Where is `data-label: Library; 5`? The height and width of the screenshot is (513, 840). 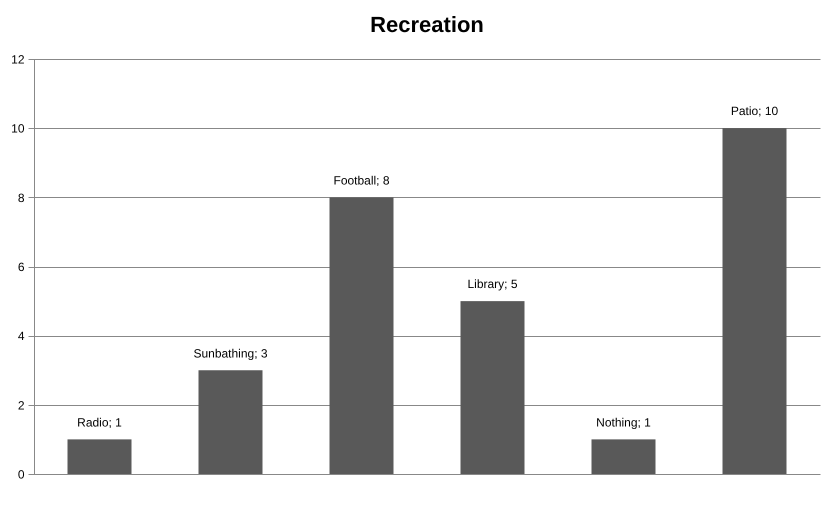
data-label: Library; 5 is located at coordinates (492, 284).